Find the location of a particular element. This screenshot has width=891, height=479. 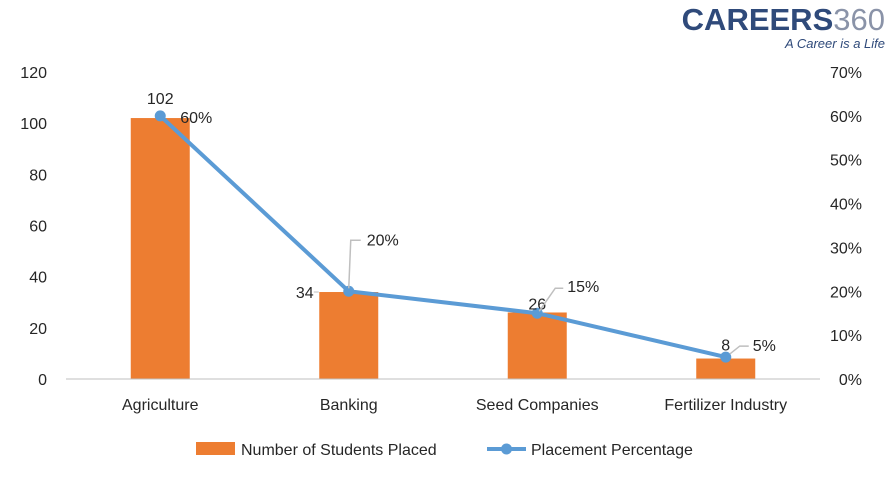

category-label: Banking is located at coordinates (349, 405).